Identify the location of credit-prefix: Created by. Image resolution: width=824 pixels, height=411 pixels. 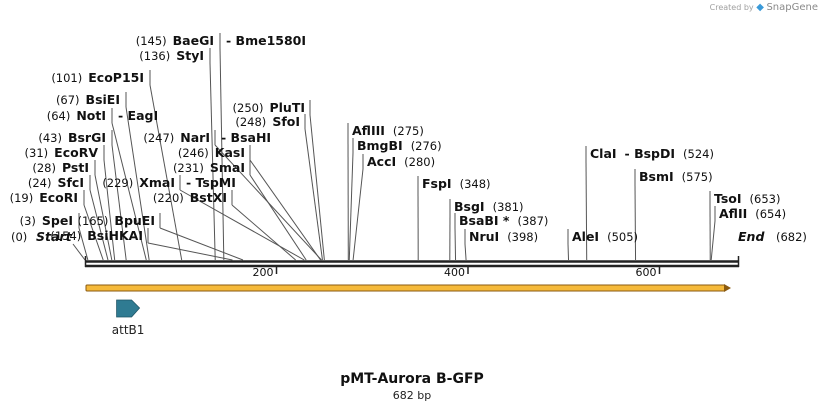
(731, 7).